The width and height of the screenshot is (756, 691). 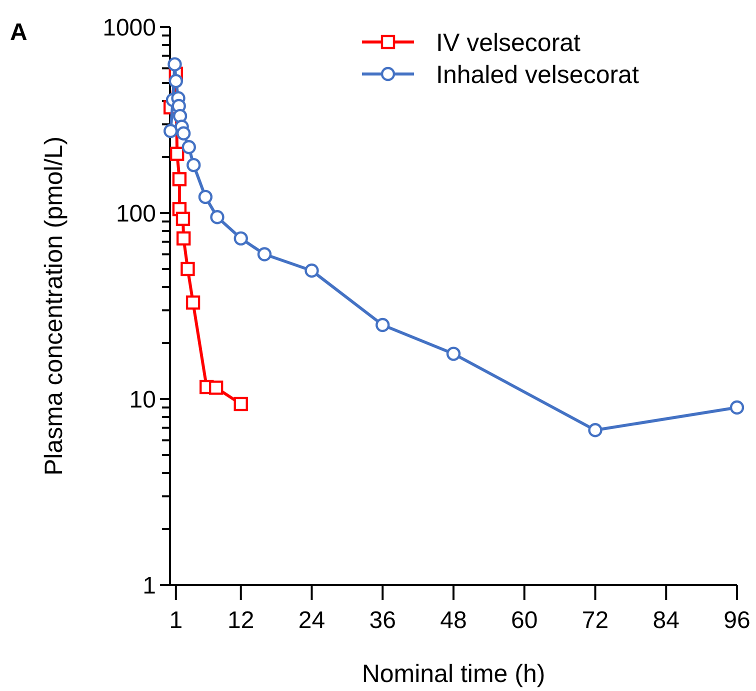 I want to click on x-tick-label: 96, so click(x=737, y=620).